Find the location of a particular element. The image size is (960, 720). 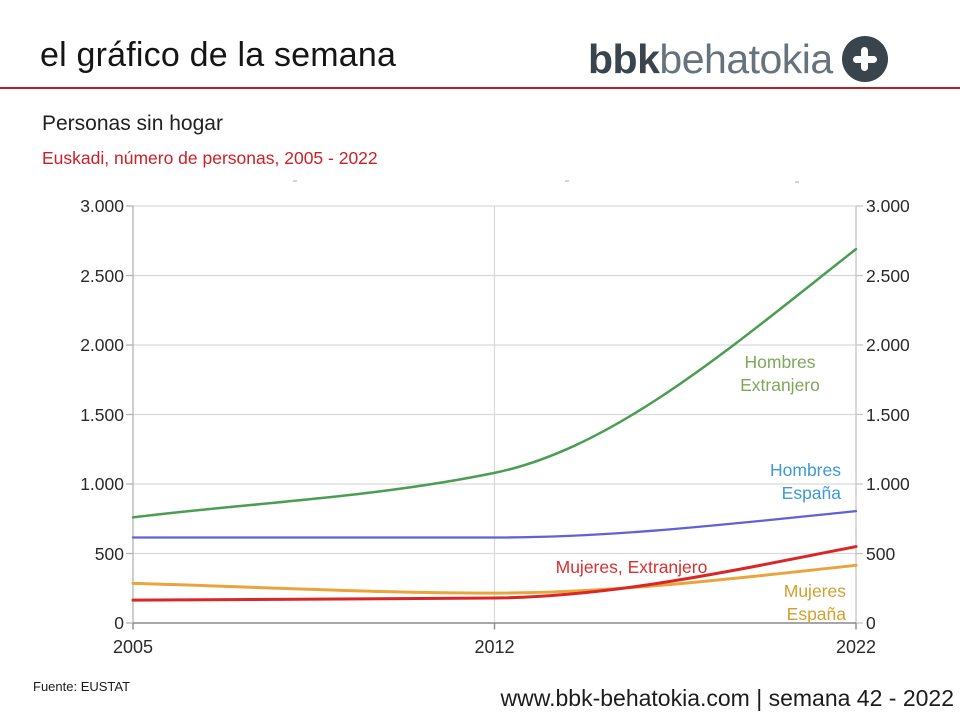

series-label-1: Hombres España is located at coordinates (766, 482).